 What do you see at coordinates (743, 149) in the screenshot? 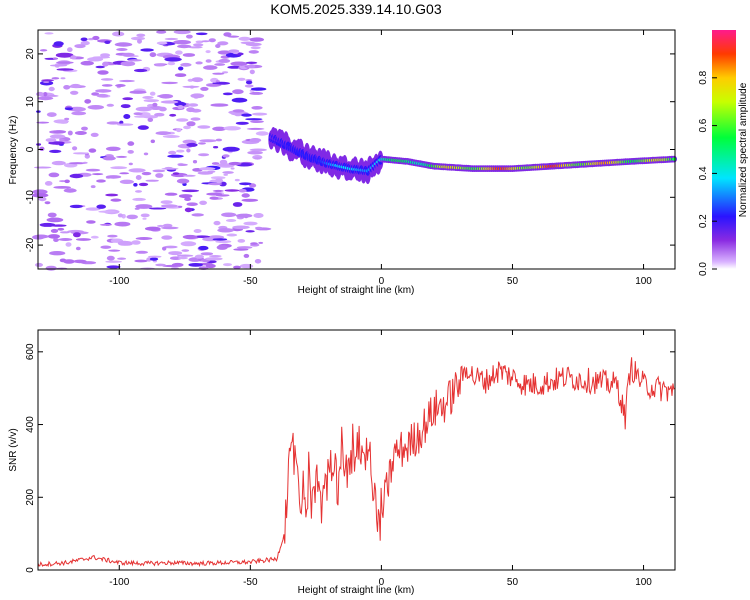
I see `colorbar-label: Normalized spectral amplitude` at bounding box center [743, 149].